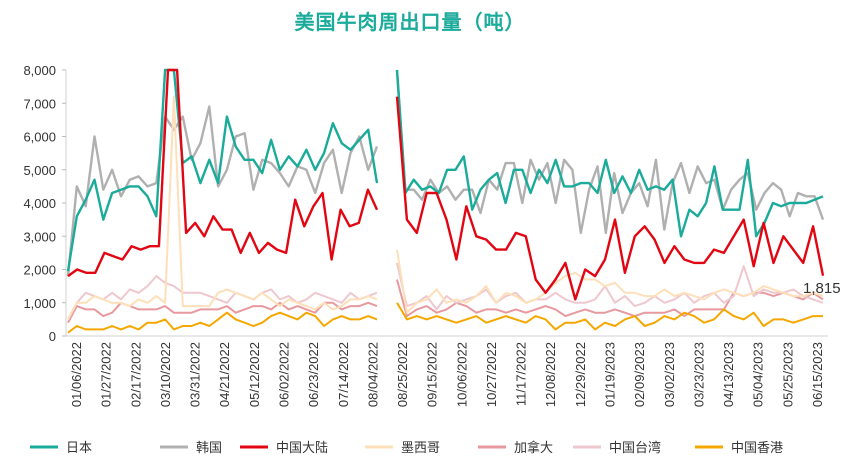  Describe the element at coordinates (135, 374) in the screenshot. I see `x-tick-label: 02/17/2022` at that location.